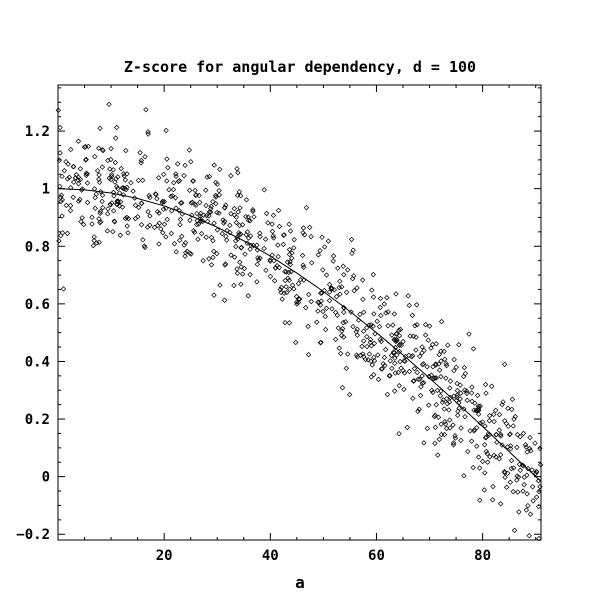 Image resolution: width=600 pixels, height=600 pixels. I want to click on x-tick-label: 40, so click(270, 556).